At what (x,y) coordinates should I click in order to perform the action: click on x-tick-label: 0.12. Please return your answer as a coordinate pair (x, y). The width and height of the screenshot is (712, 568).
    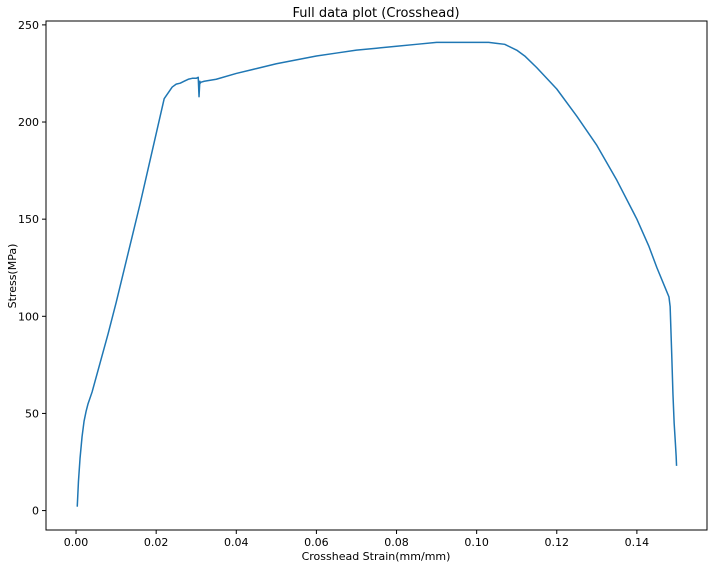
    Looking at the image, I should click on (557, 542).